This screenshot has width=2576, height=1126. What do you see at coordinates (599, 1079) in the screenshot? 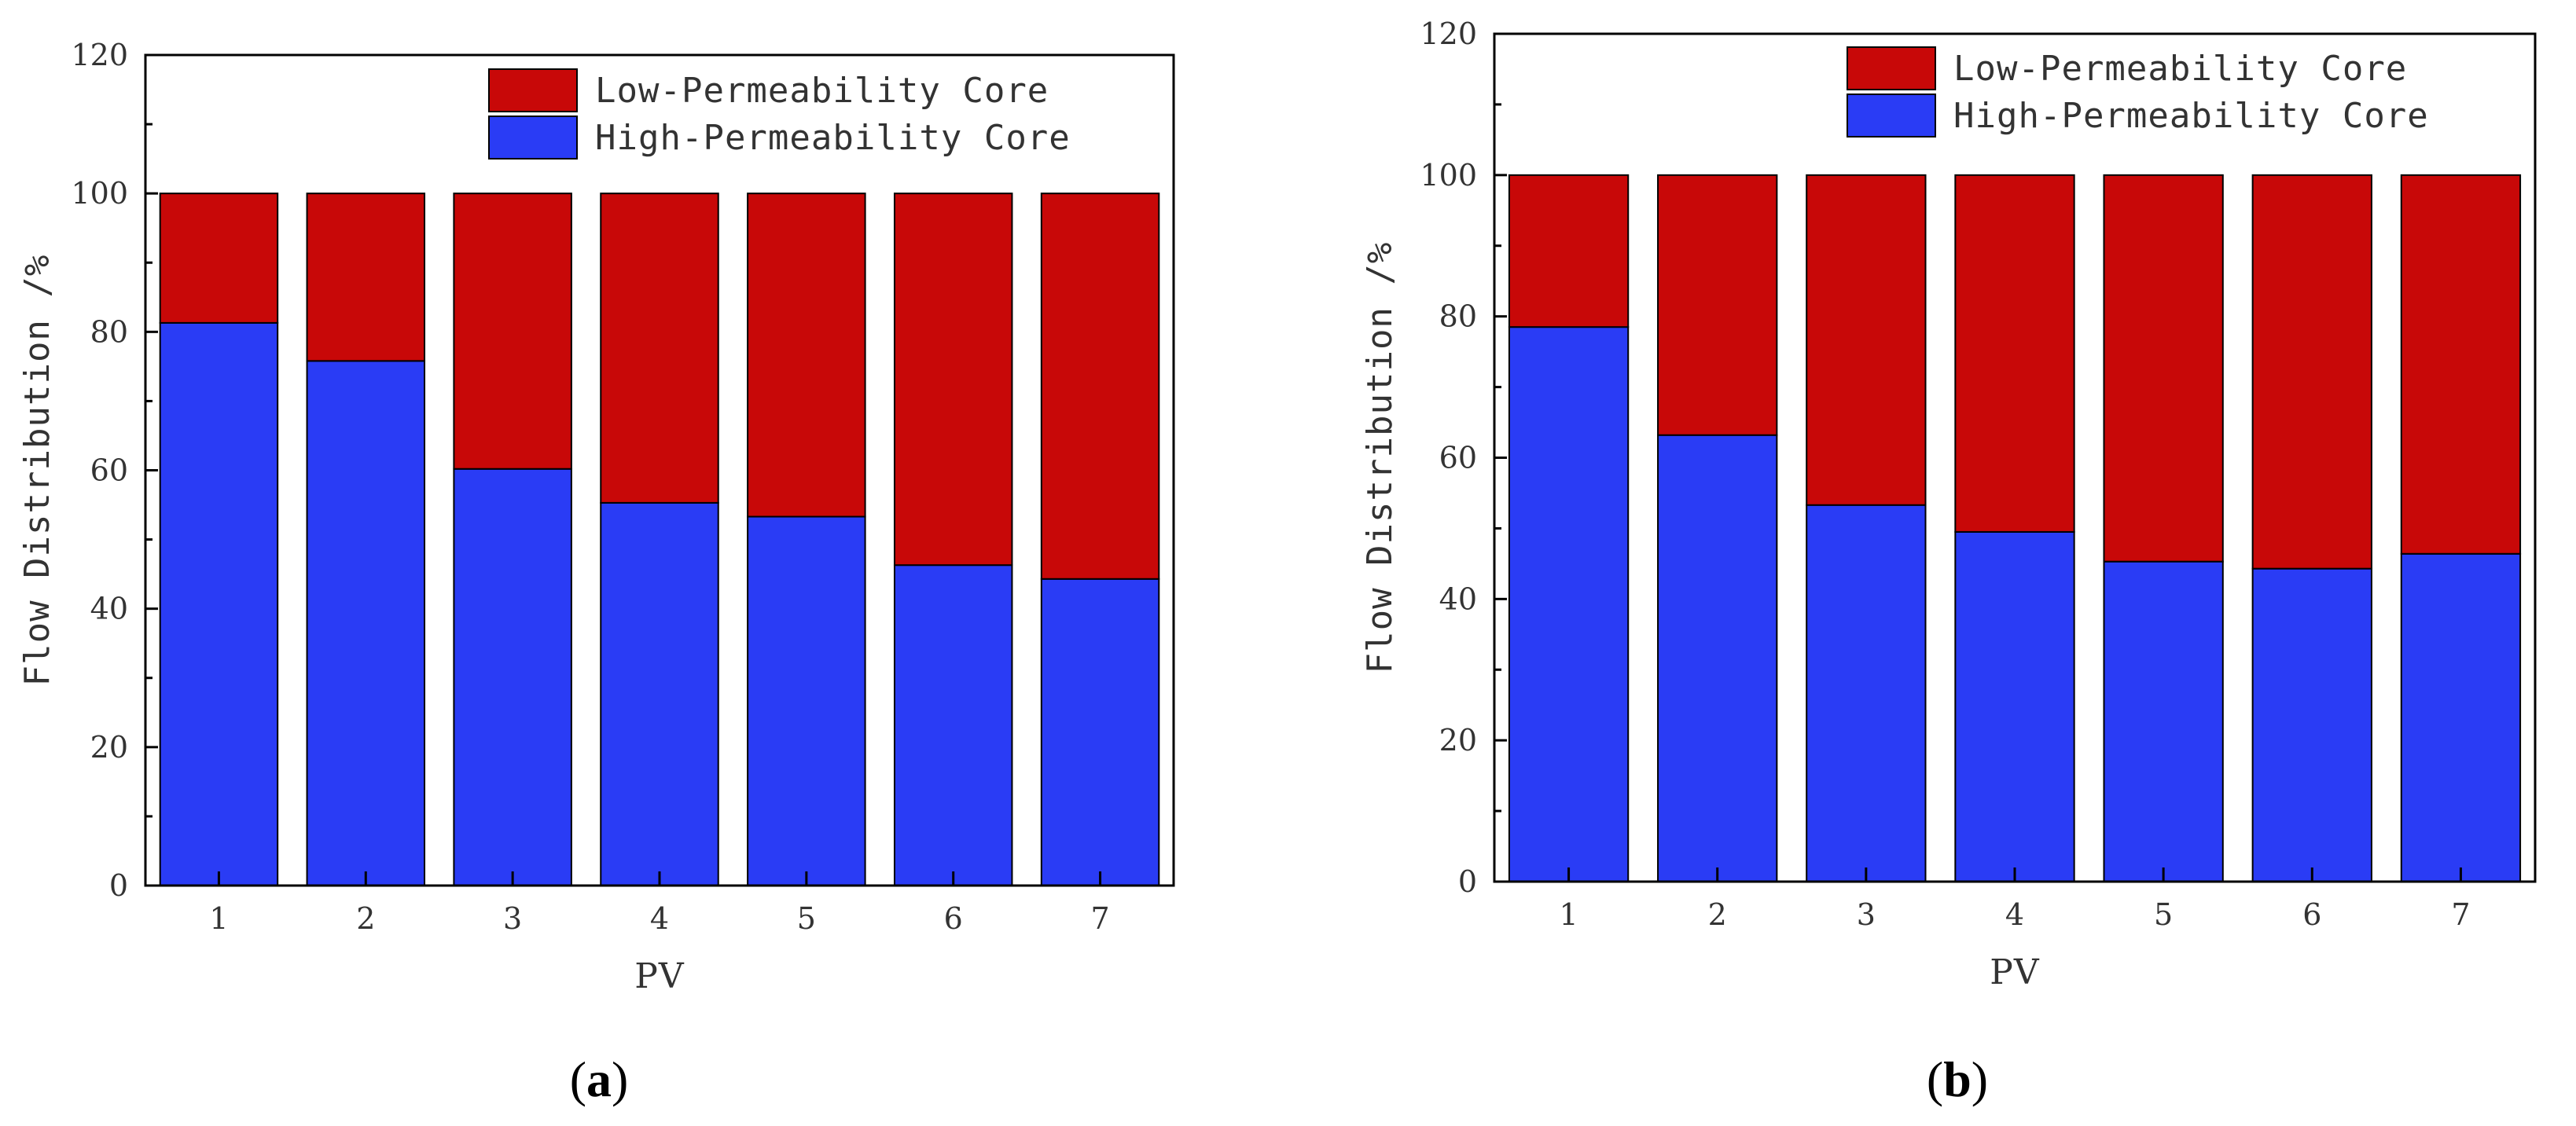
I see `panel-label: (a)` at bounding box center [599, 1079].